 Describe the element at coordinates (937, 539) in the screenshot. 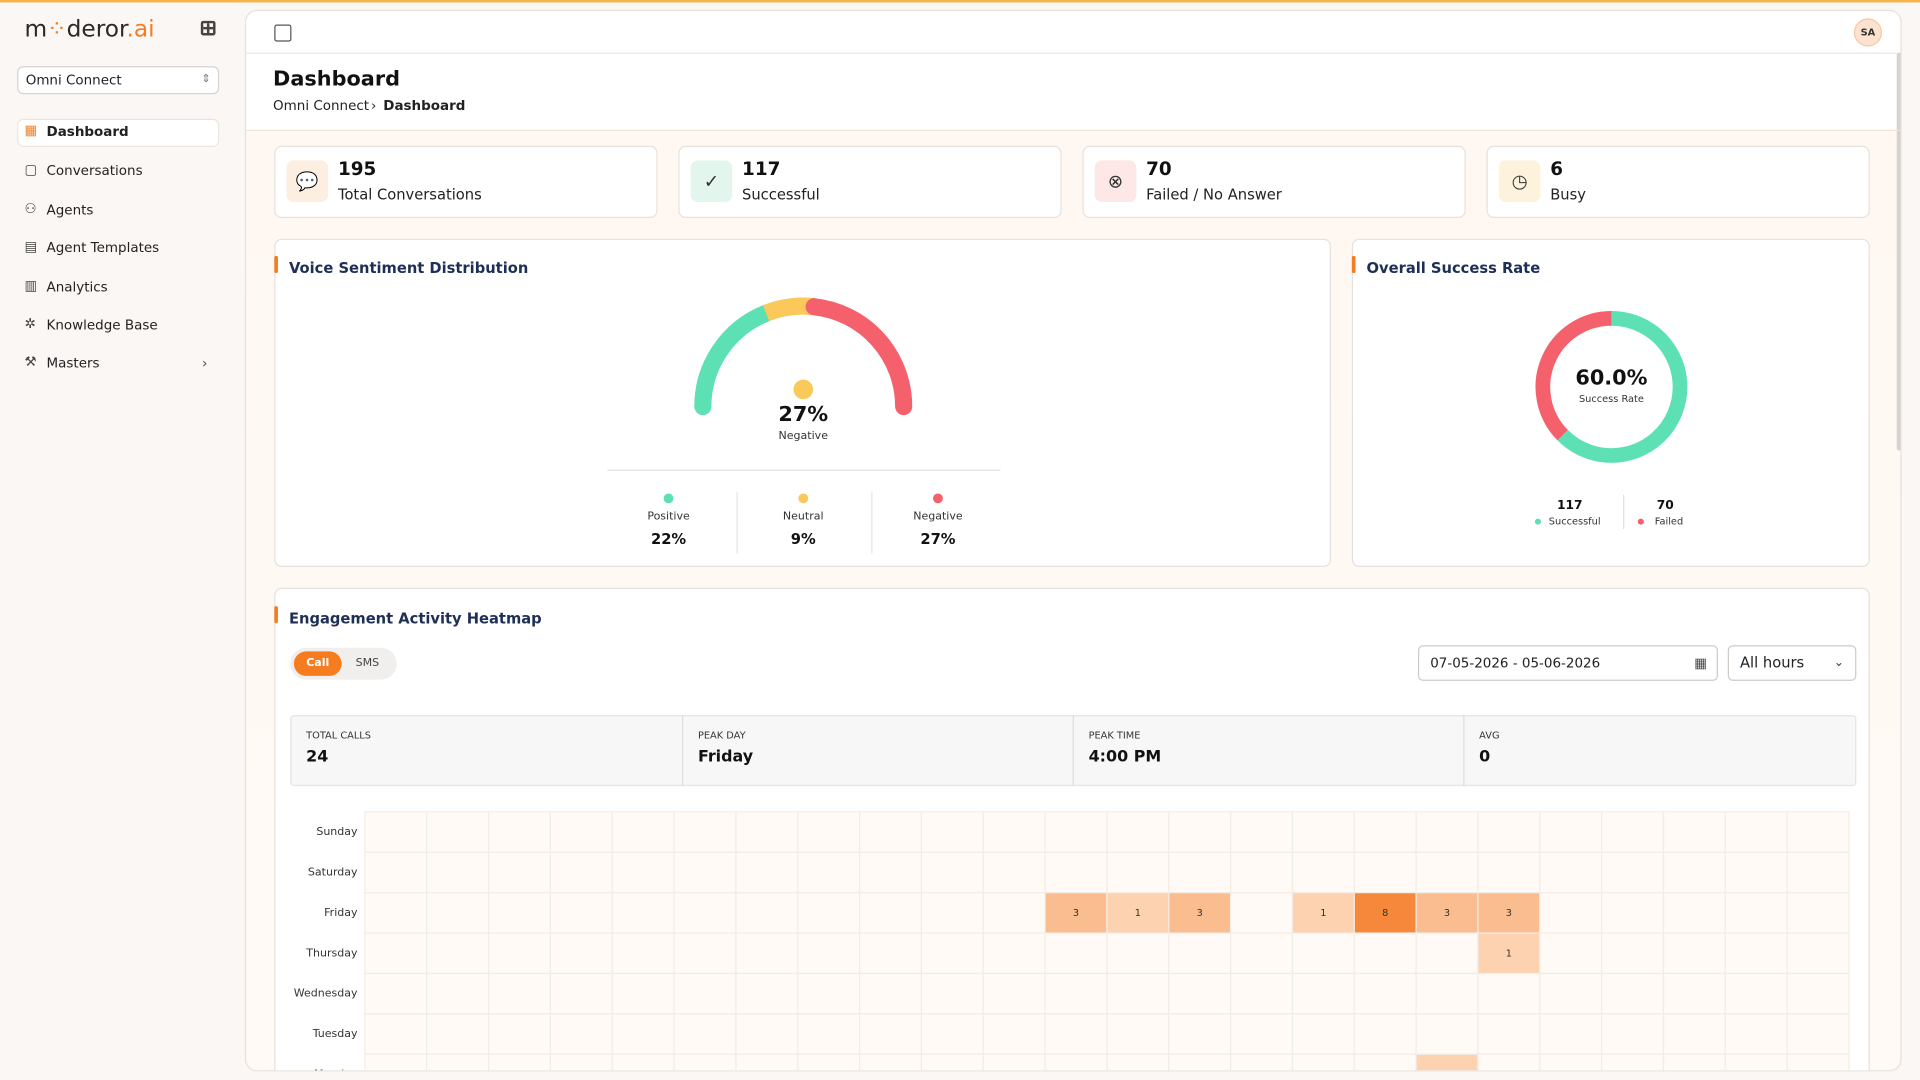

I see `legend-value: 27%` at that location.